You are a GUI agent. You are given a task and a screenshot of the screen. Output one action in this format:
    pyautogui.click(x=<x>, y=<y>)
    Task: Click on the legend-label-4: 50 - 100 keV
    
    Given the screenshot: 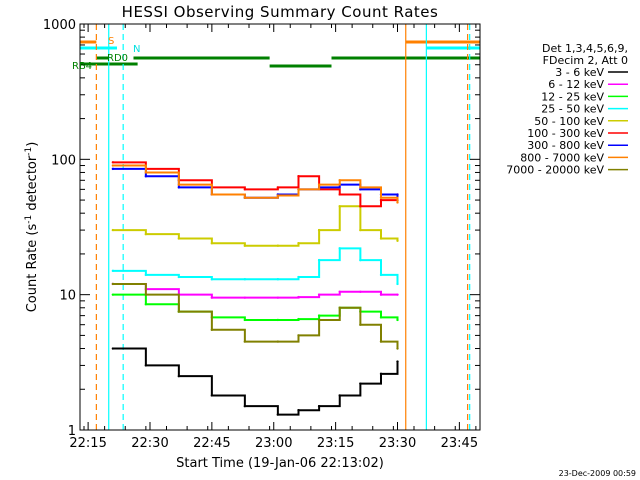 What is the action you would take?
    pyautogui.click(x=569, y=121)
    